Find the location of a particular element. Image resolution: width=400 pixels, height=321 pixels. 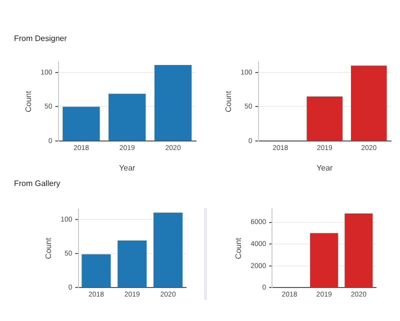

chart-title: From Gallery is located at coordinates (37, 183).